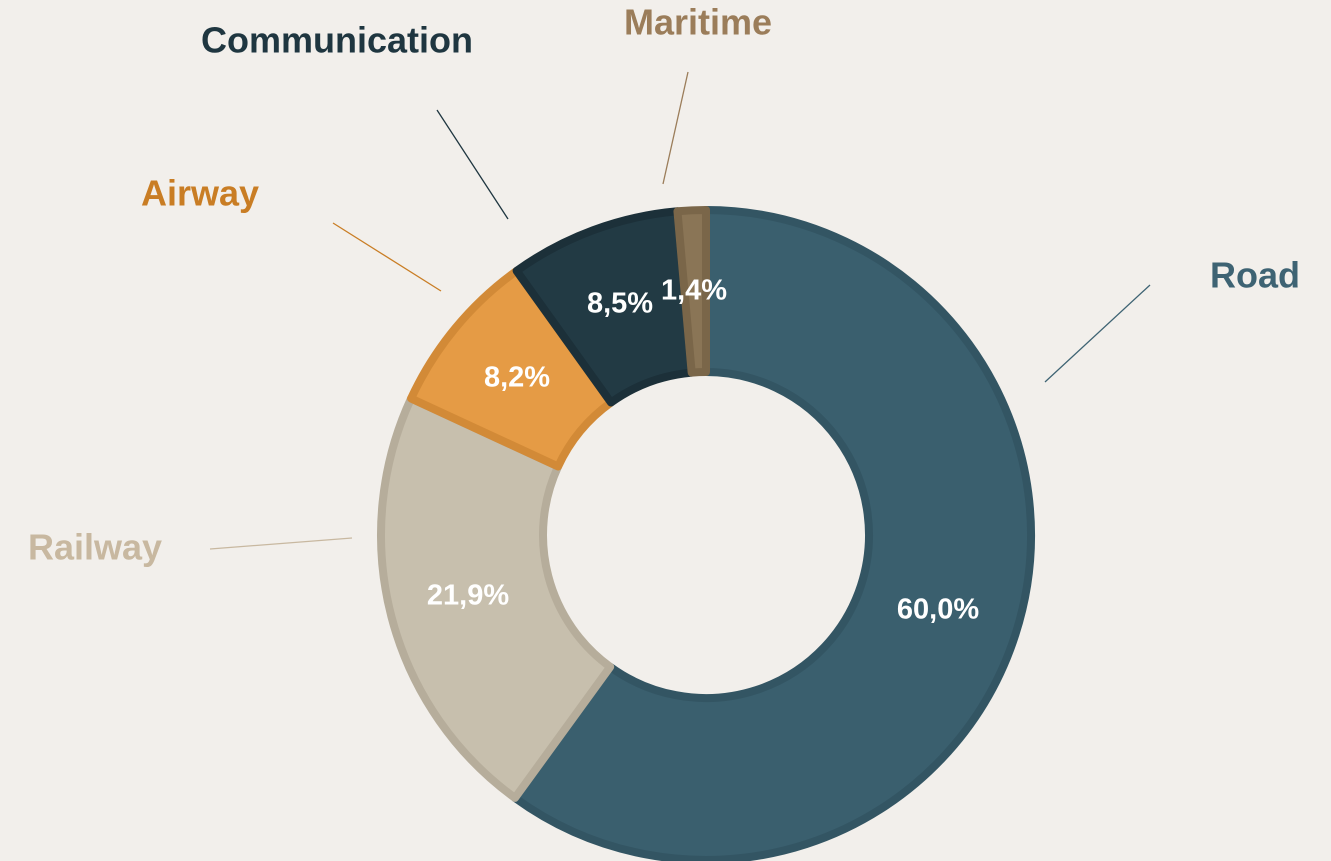 The image size is (1331, 861). What do you see at coordinates (698, 22) in the screenshot?
I see `category-label: Maritime` at bounding box center [698, 22].